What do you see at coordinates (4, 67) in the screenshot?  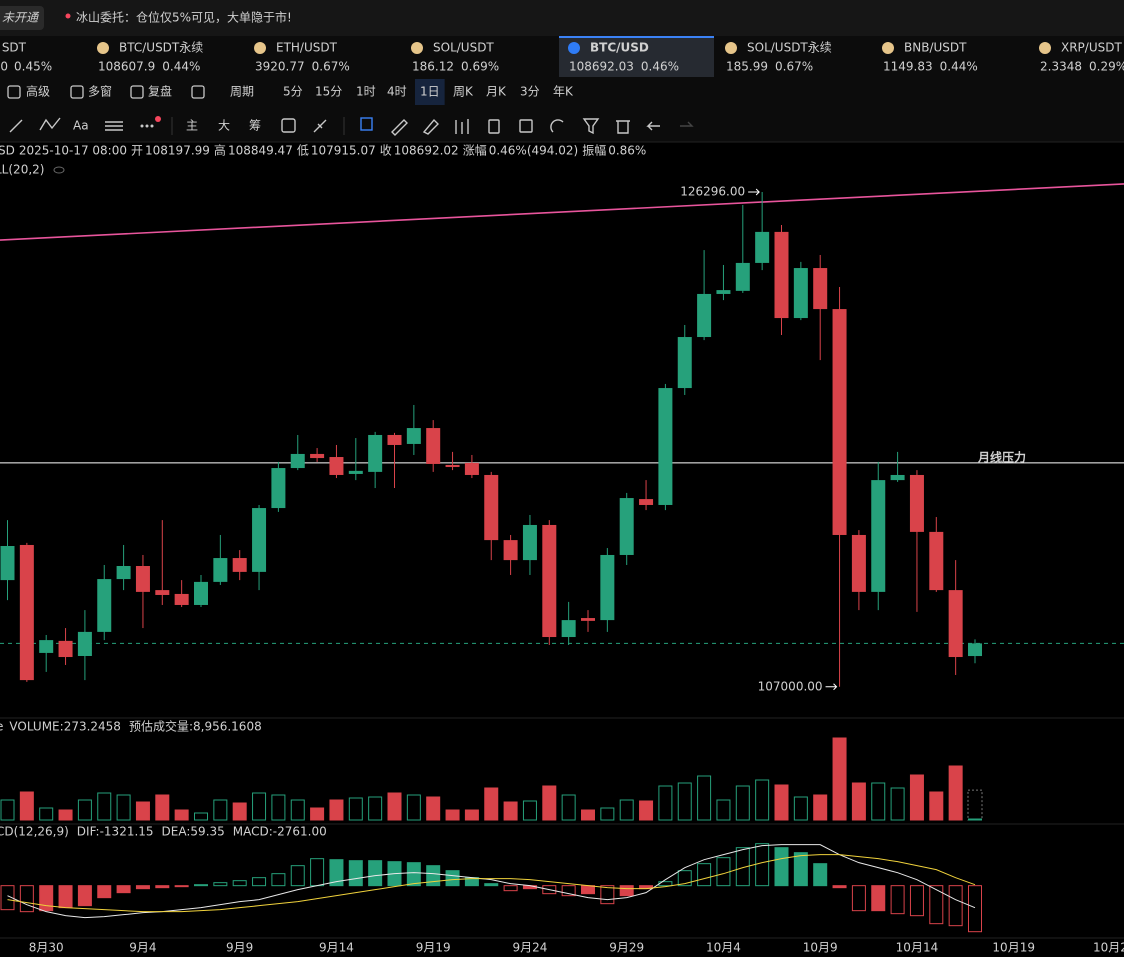 I see `ticker-price: 0` at bounding box center [4, 67].